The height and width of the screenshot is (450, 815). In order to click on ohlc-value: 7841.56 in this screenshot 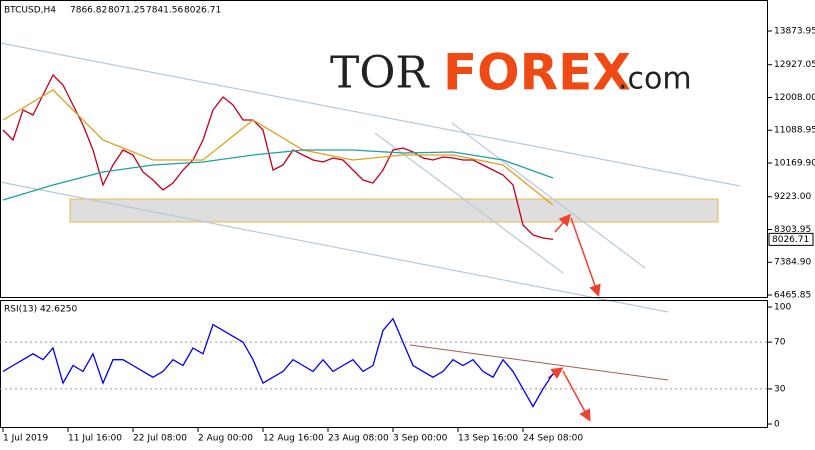, I will do `click(164, 11)`.